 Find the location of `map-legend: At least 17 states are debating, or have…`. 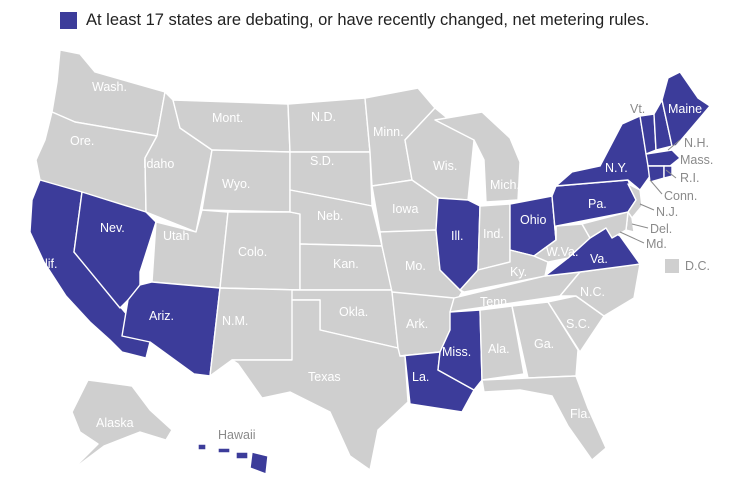

map-legend: At least 17 states are debating, or have… is located at coordinates (354, 20).